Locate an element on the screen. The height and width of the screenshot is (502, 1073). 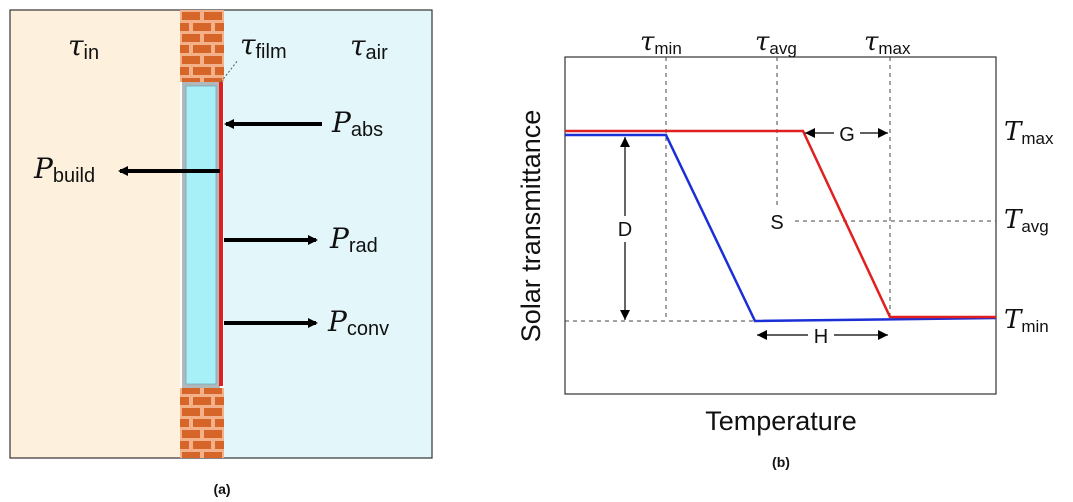
s-label: S is located at coordinates (776, 223).